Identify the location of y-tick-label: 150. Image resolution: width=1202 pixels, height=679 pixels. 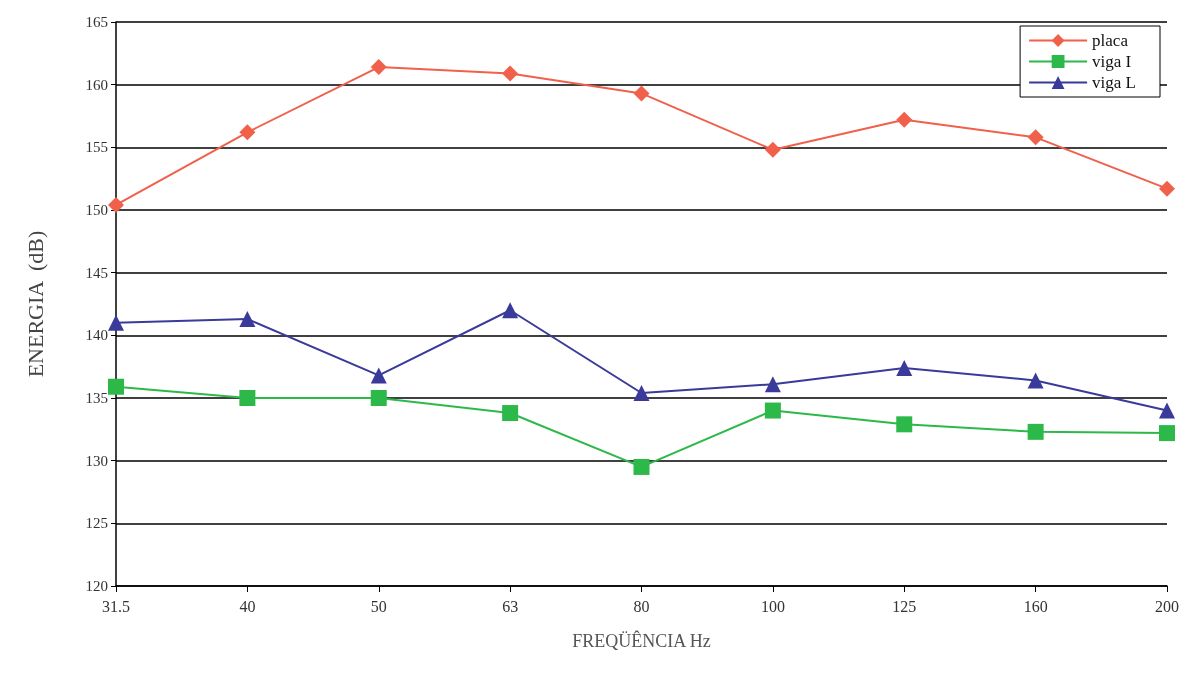
(96, 210).